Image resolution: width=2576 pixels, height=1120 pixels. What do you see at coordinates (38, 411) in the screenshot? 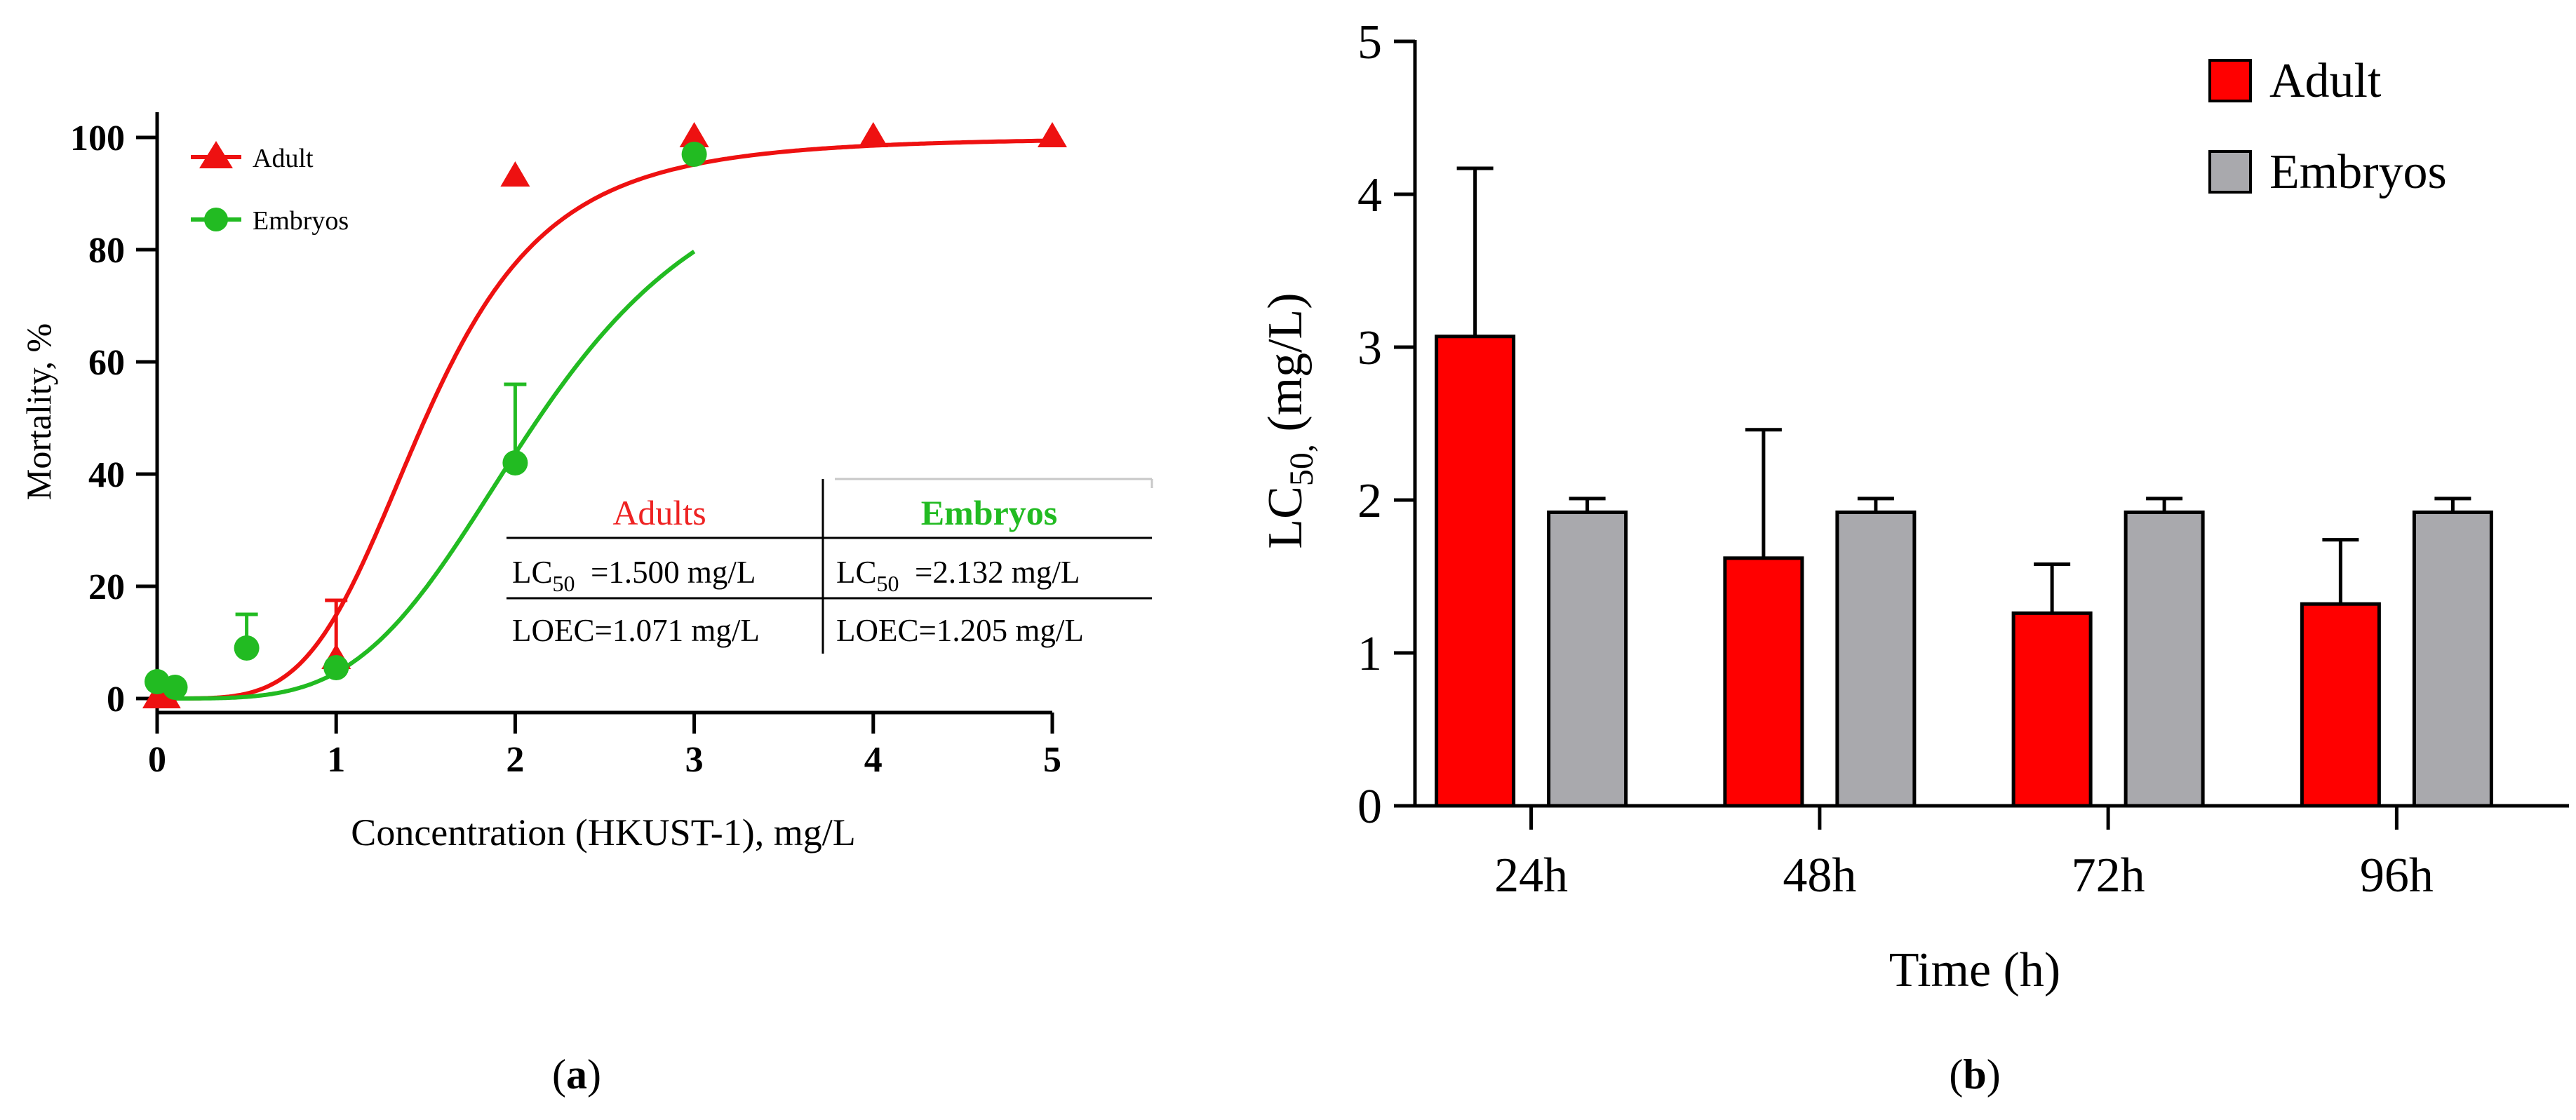
I see `a-y-axis-title: Mortality, %` at bounding box center [38, 411].